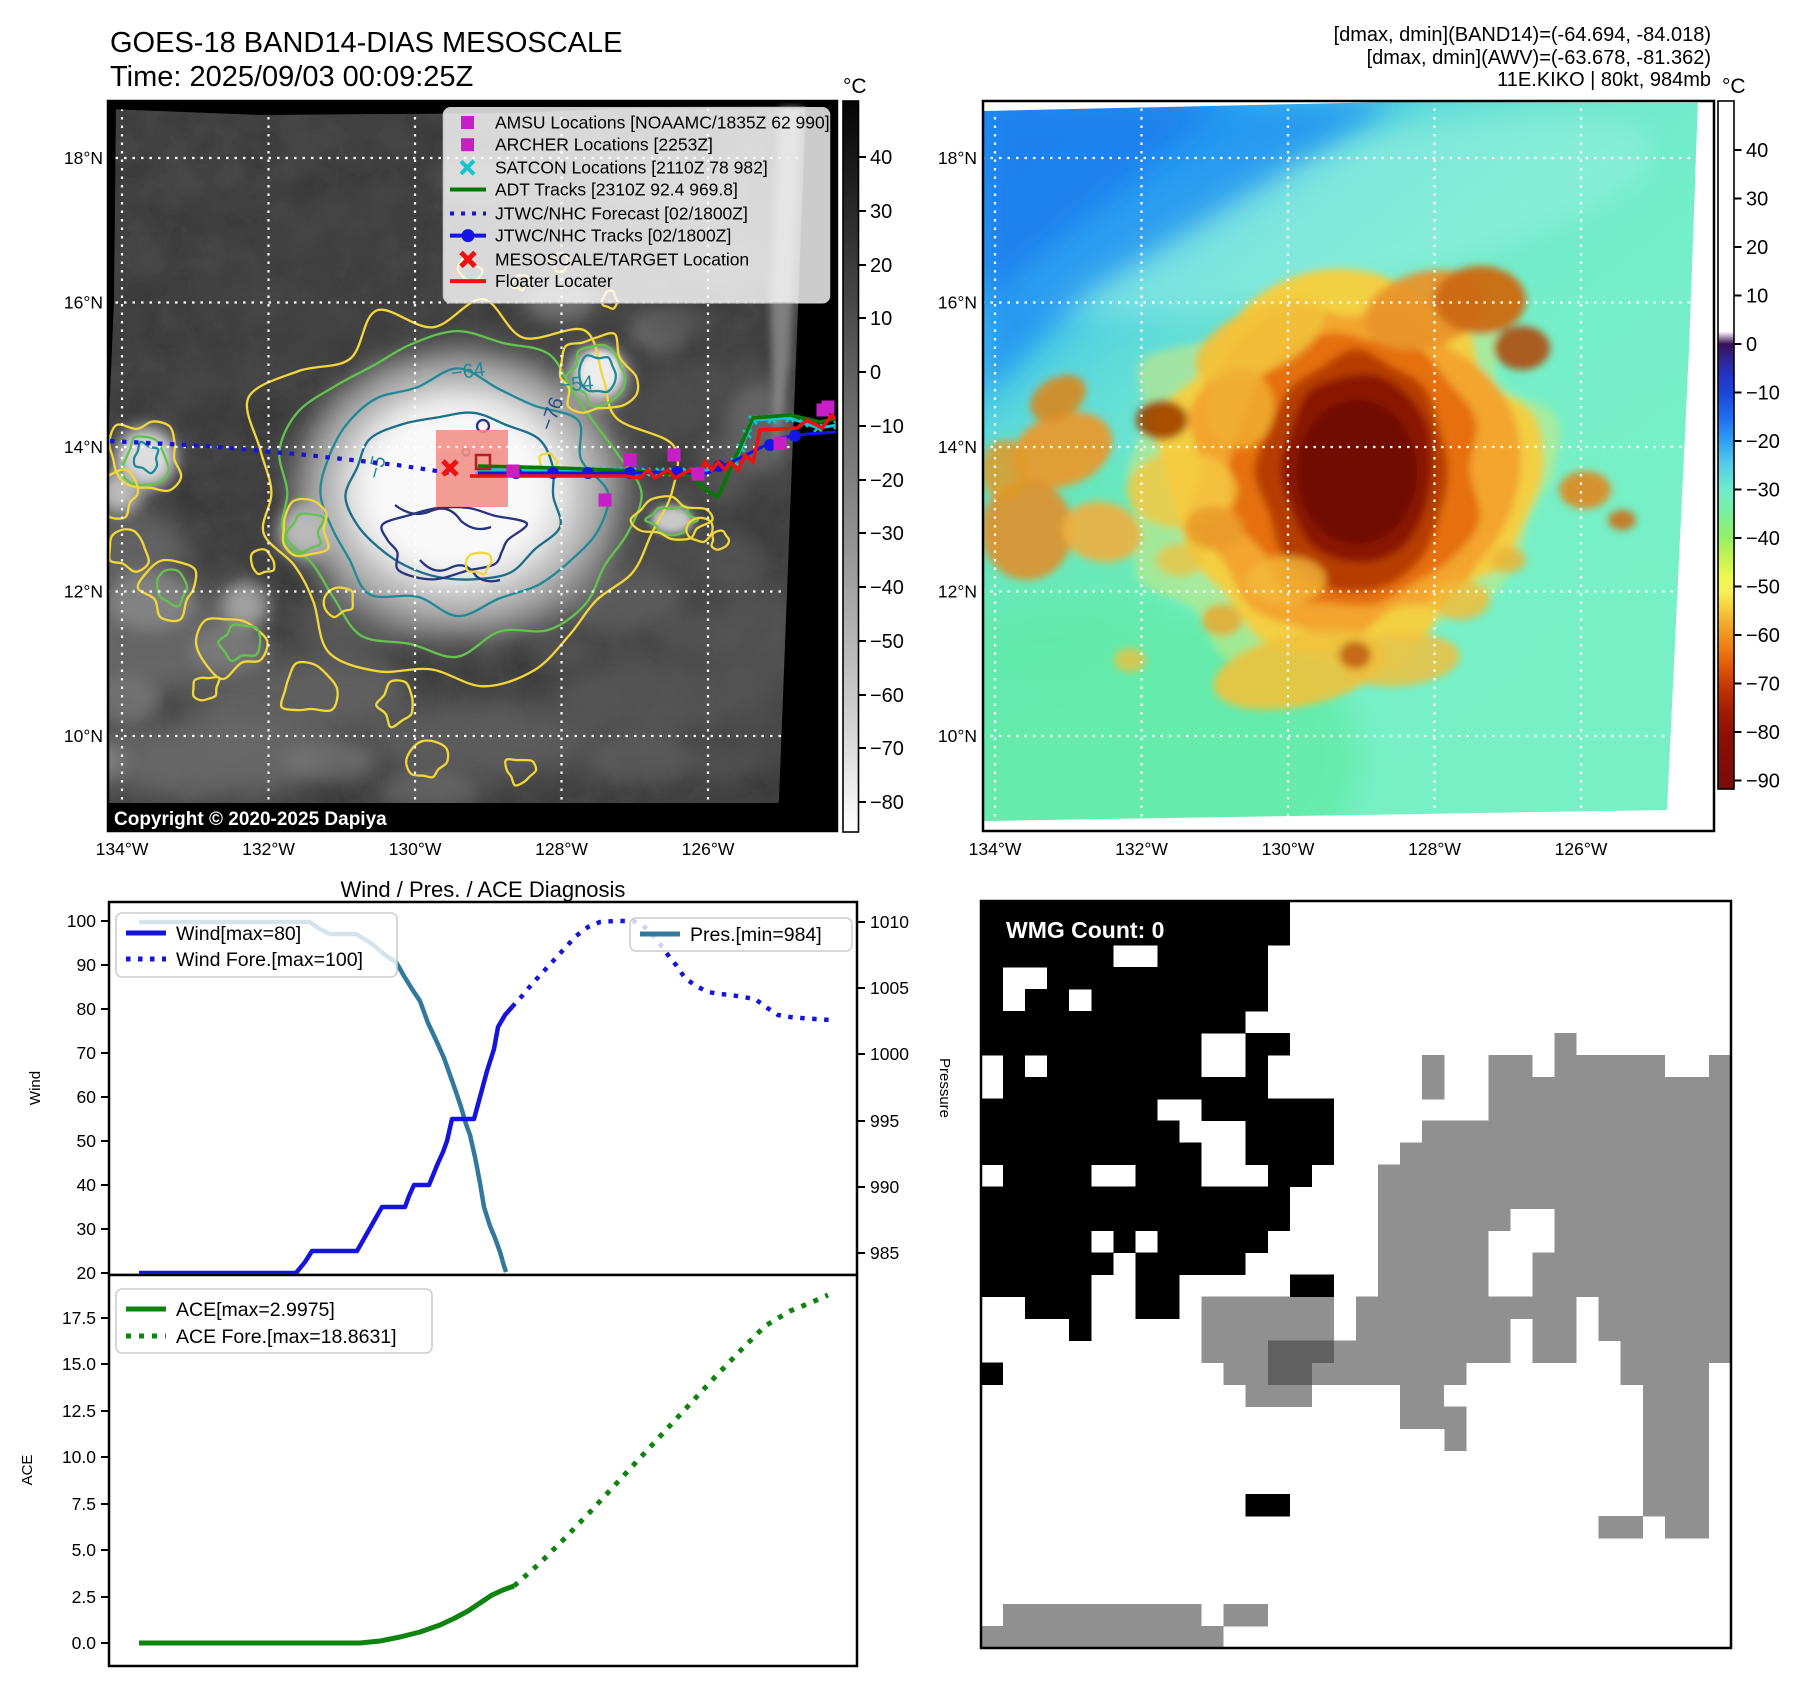 This screenshot has height=1690, width=1801. I want to click on svg-text: 70, so click(87, 1053).